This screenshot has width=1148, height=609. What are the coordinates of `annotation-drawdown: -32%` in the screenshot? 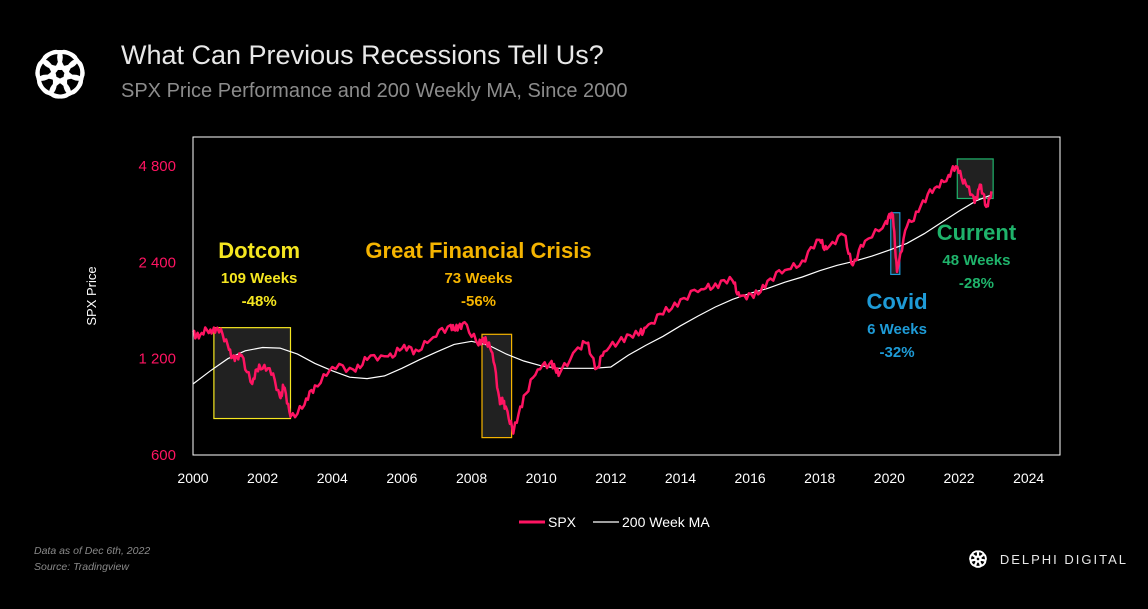 It's located at (897, 352).